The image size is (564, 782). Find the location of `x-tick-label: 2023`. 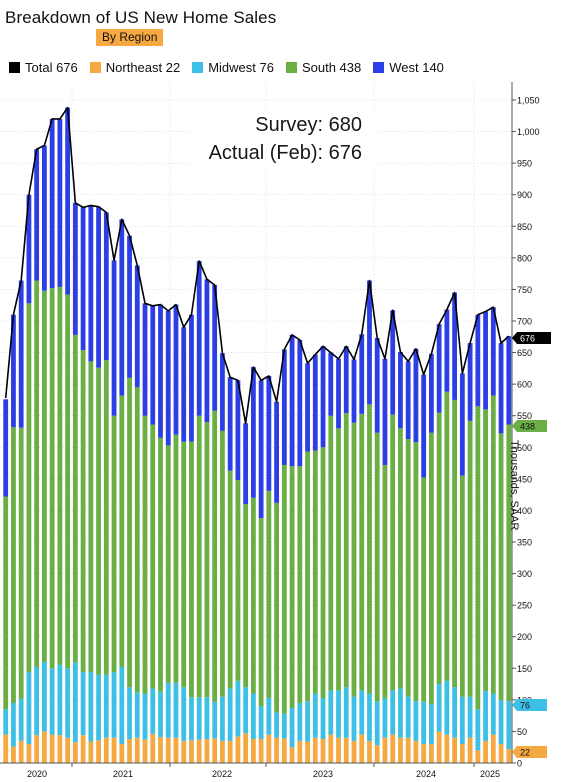

x-tick-label: 2023 is located at coordinates (323, 774).